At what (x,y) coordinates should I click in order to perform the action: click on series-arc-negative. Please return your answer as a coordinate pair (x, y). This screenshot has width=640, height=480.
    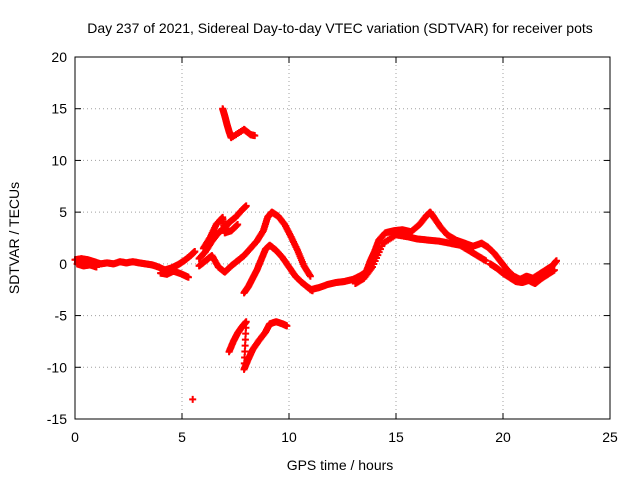
    Looking at the image, I should click on (258, 345).